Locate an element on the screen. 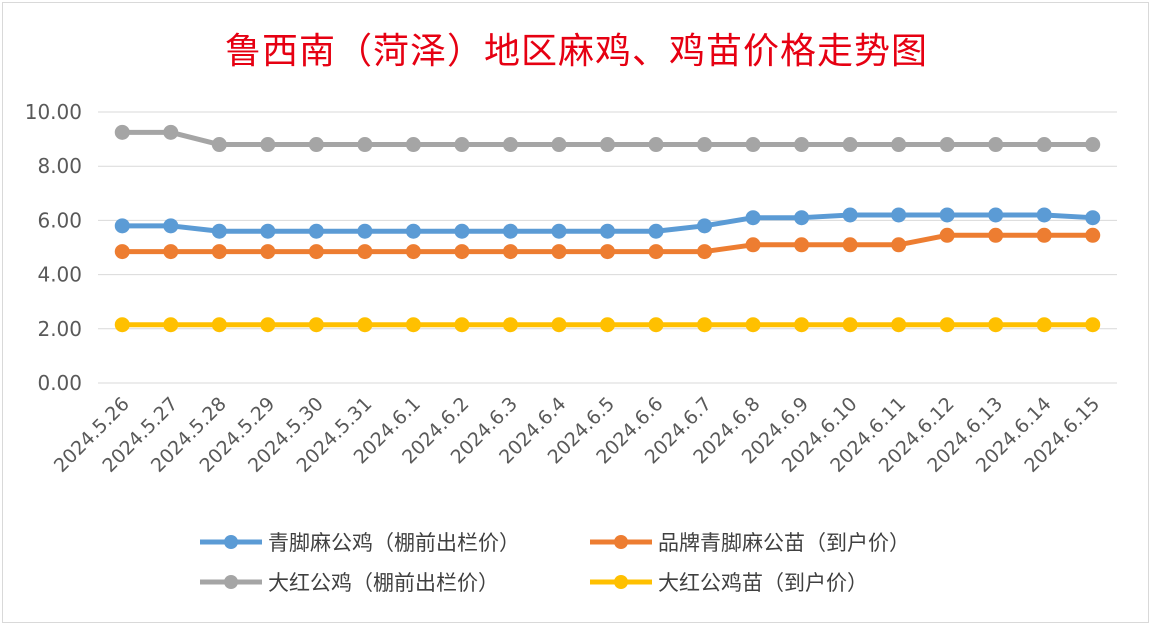 Image resolution: width=1153 pixels, height=627 pixels. y-tick-label: 10.00 is located at coordinates (53, 112).